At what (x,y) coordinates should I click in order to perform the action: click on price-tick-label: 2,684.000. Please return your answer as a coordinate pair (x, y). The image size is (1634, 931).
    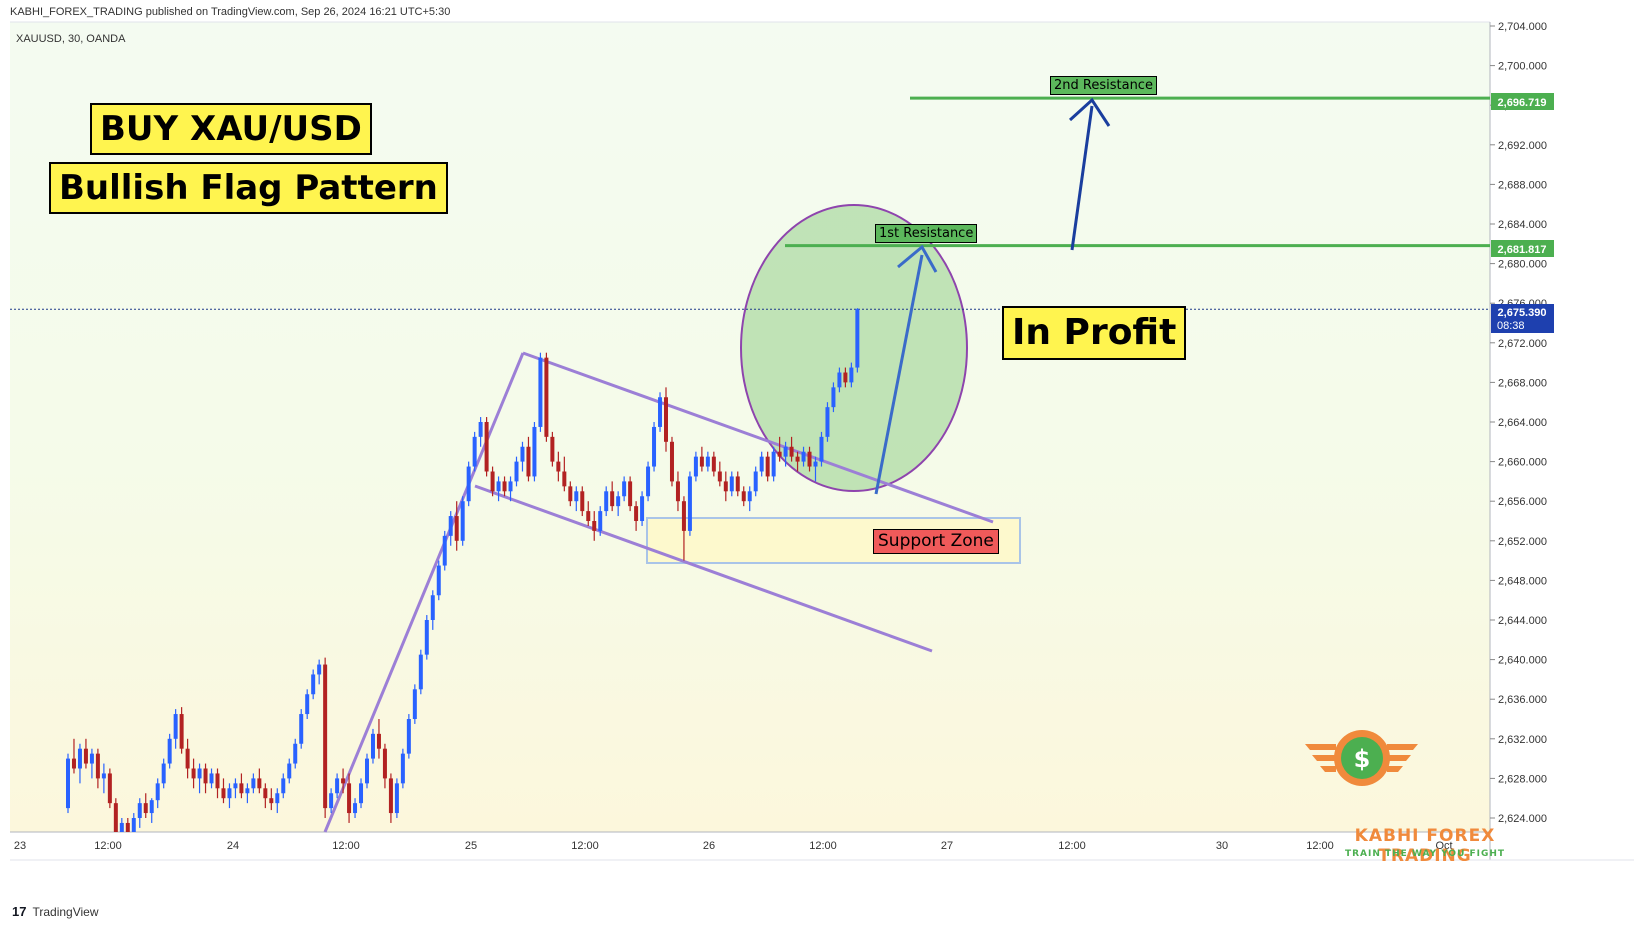
    Looking at the image, I should click on (1522, 225).